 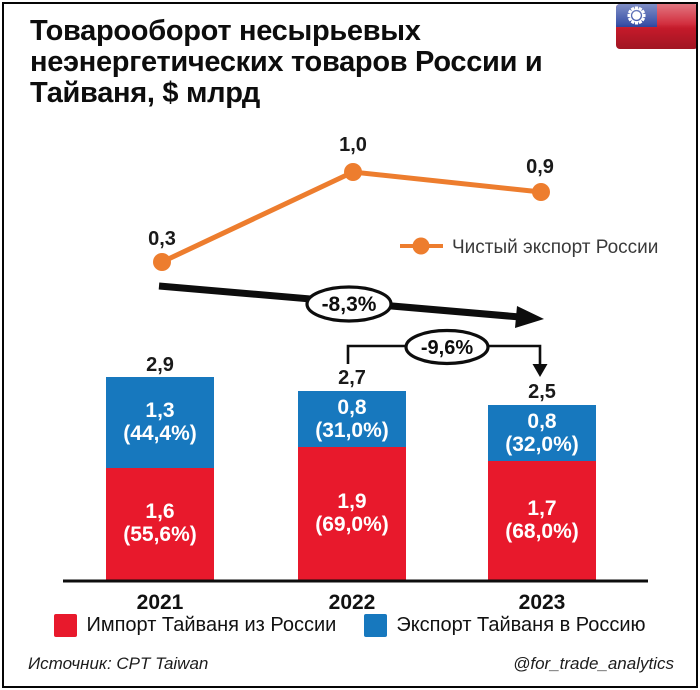 I want to click on legend-item-export: Экспорт Тайваня в Россию, so click(x=505, y=625).